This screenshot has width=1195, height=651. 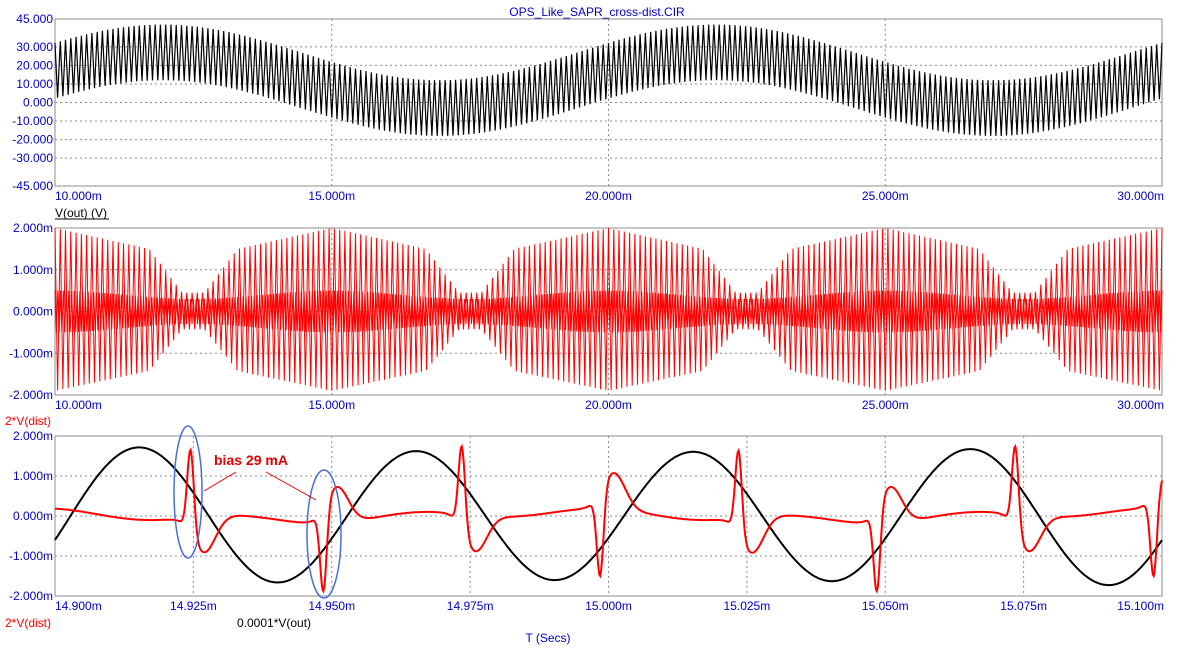 I want to click on y-tick-label: -30.000, so click(x=32, y=158).